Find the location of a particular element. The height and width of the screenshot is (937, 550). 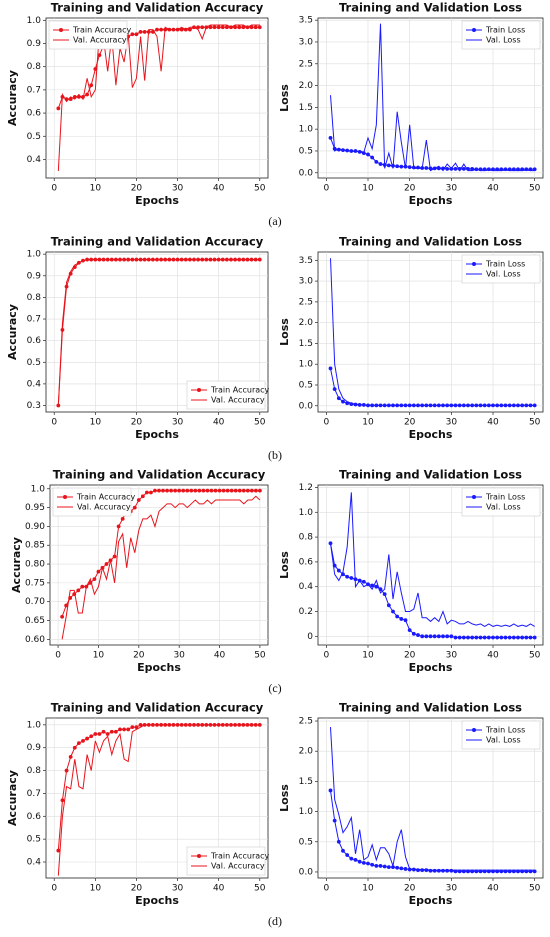

y-tick-label: 0.70 is located at coordinates (35, 602).